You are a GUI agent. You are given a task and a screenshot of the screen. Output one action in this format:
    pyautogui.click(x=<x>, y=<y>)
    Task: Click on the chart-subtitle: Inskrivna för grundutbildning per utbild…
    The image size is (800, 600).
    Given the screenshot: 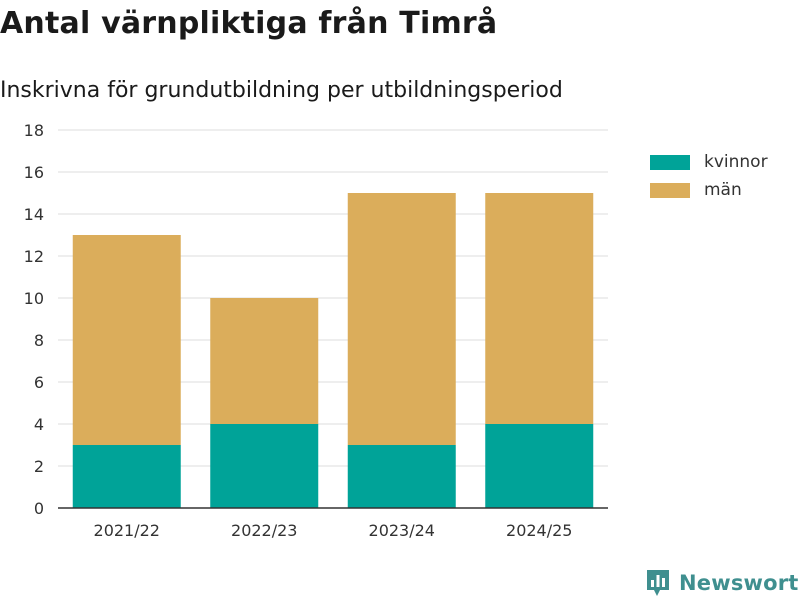 What is the action you would take?
    pyautogui.click(x=281, y=90)
    